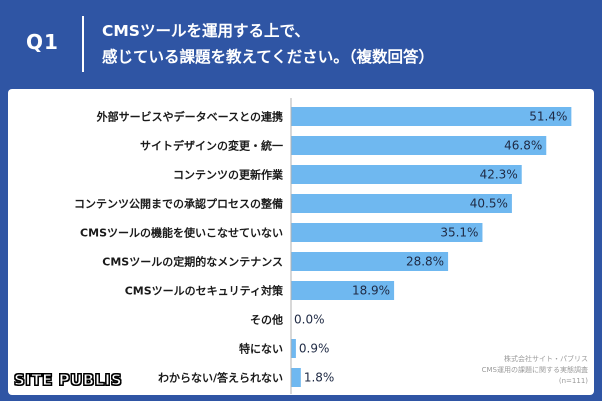 This screenshot has height=401, width=602. I want to click on value-label: 46.8%, so click(523, 146).